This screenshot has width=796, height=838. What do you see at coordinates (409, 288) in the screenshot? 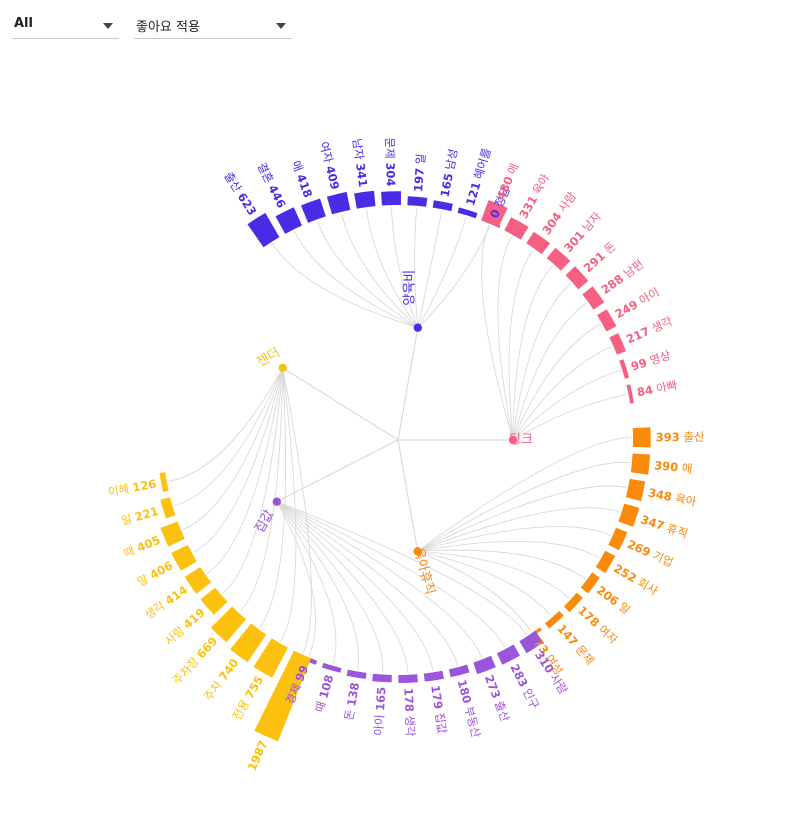
I see `group-label: 양육비` at bounding box center [409, 288].